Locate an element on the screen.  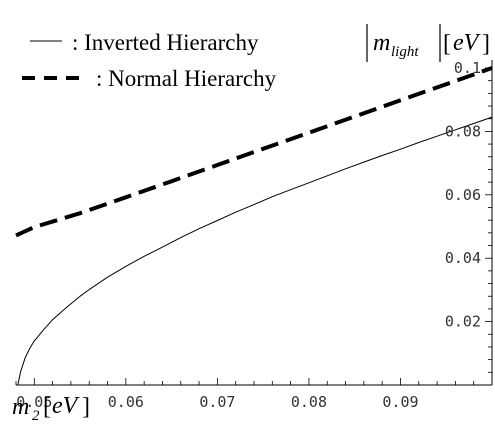
y-axis-title-unit: eV is located at coordinates (467, 43).